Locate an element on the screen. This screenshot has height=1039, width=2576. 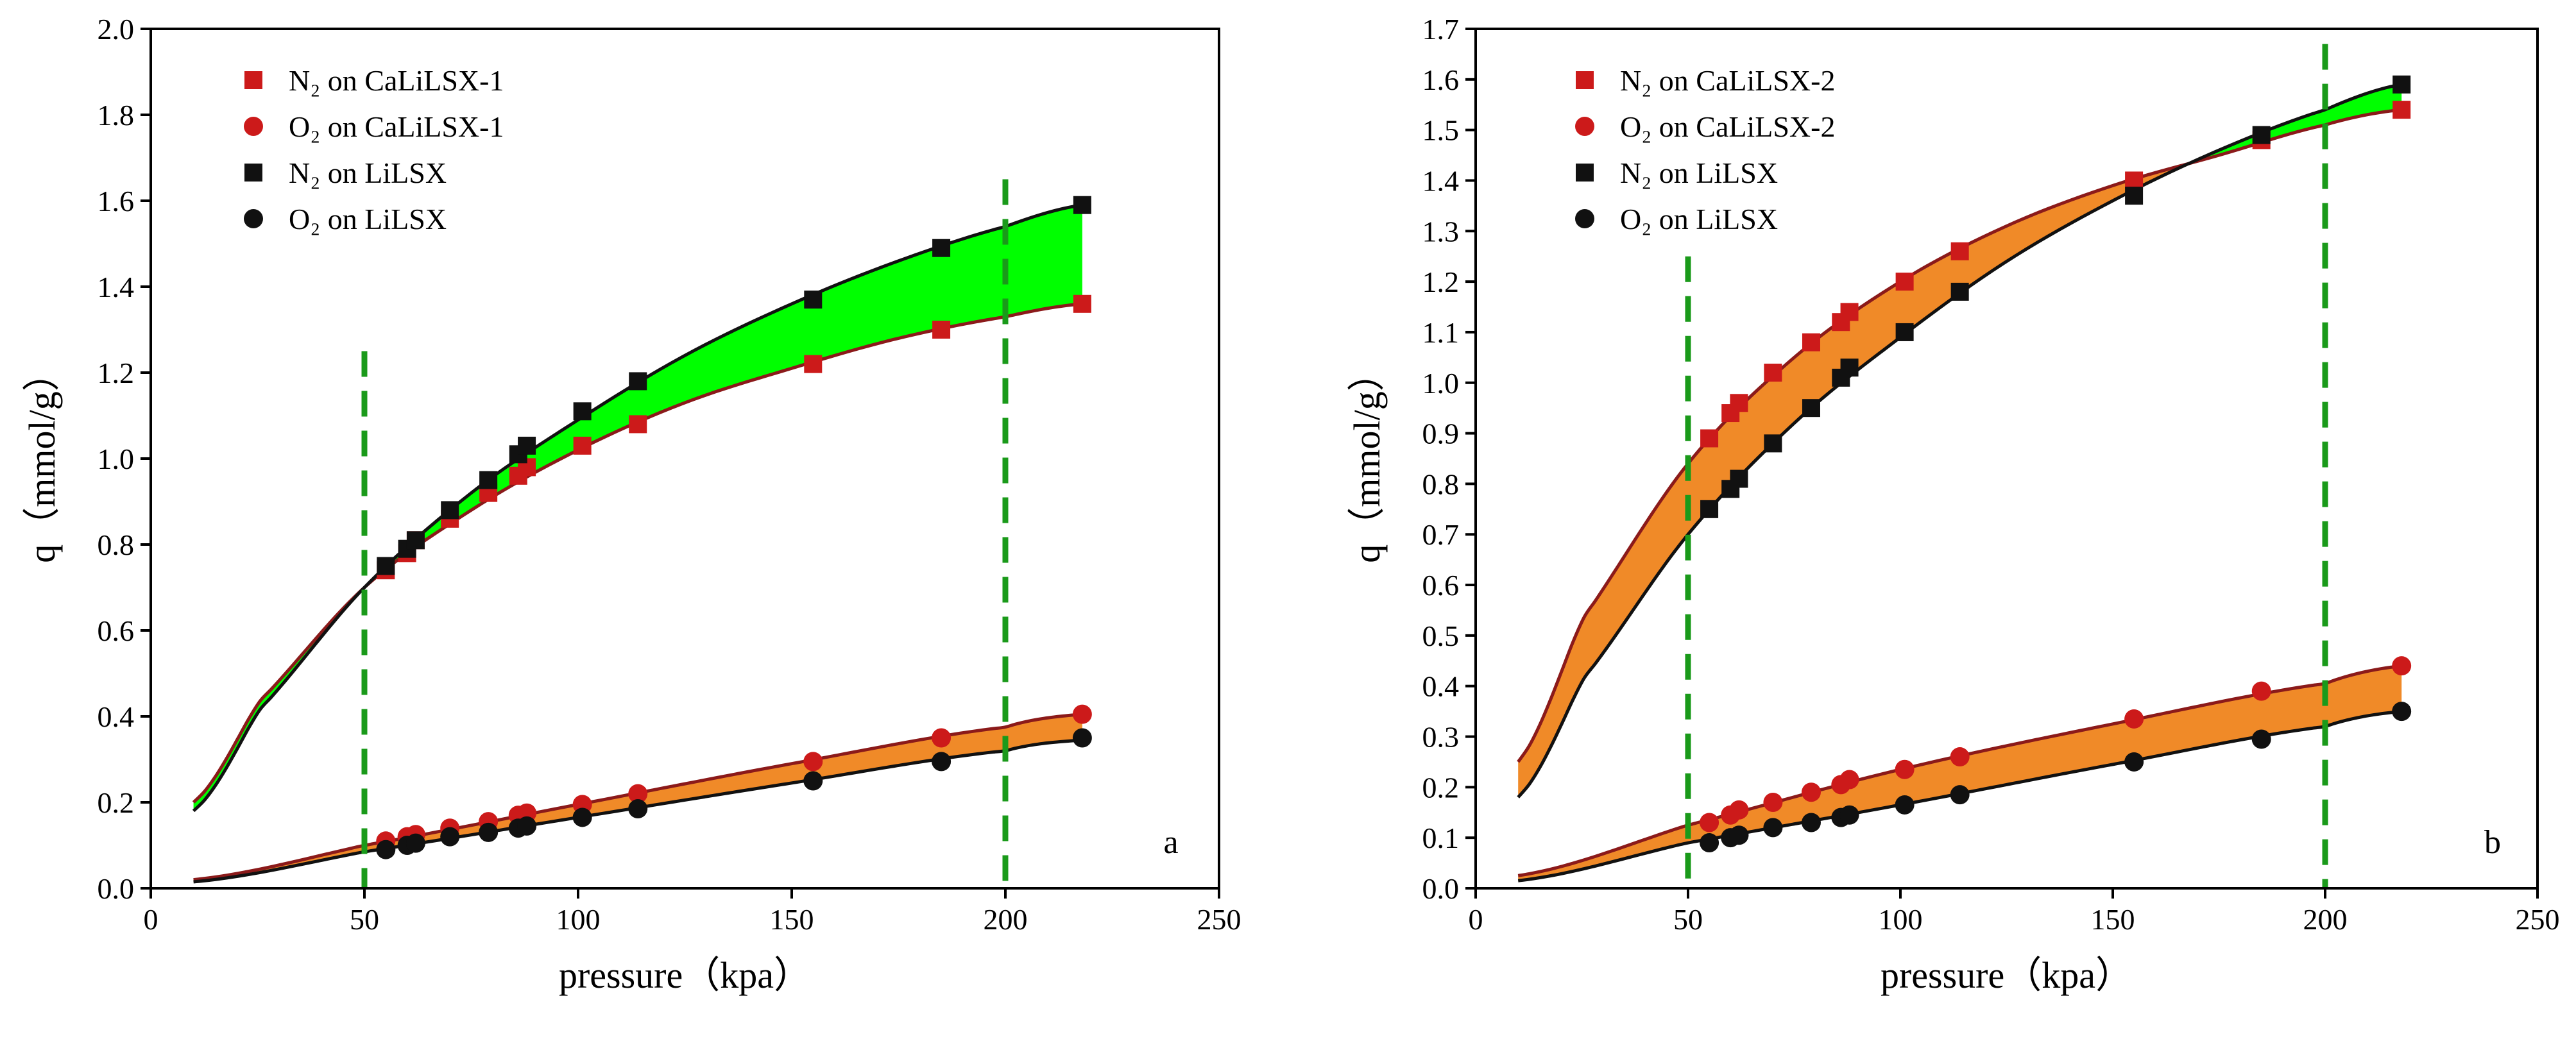
y-tick-label: 1.5 is located at coordinates (1441, 131).